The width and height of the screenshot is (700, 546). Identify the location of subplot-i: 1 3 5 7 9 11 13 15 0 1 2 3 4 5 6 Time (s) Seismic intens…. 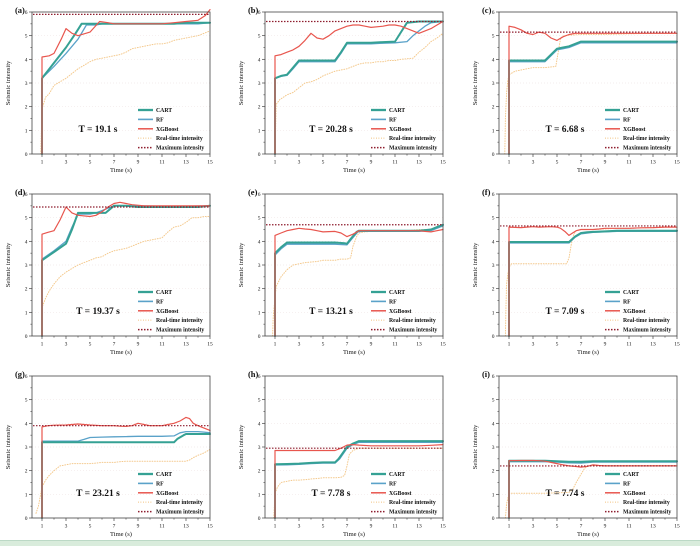
(583, 455).